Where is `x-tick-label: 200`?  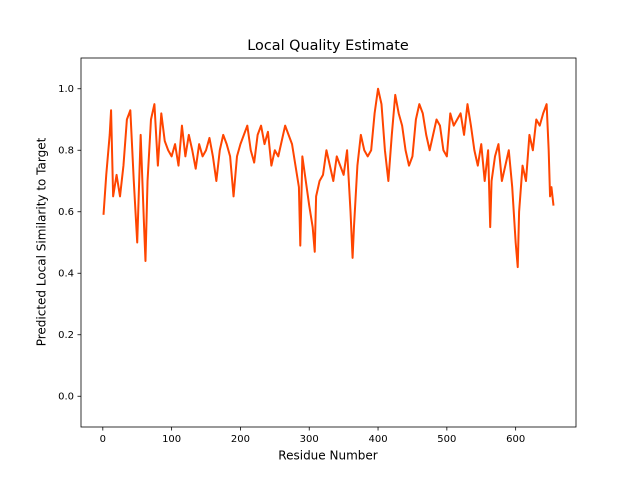
x-tick-label: 200 is located at coordinates (240, 439).